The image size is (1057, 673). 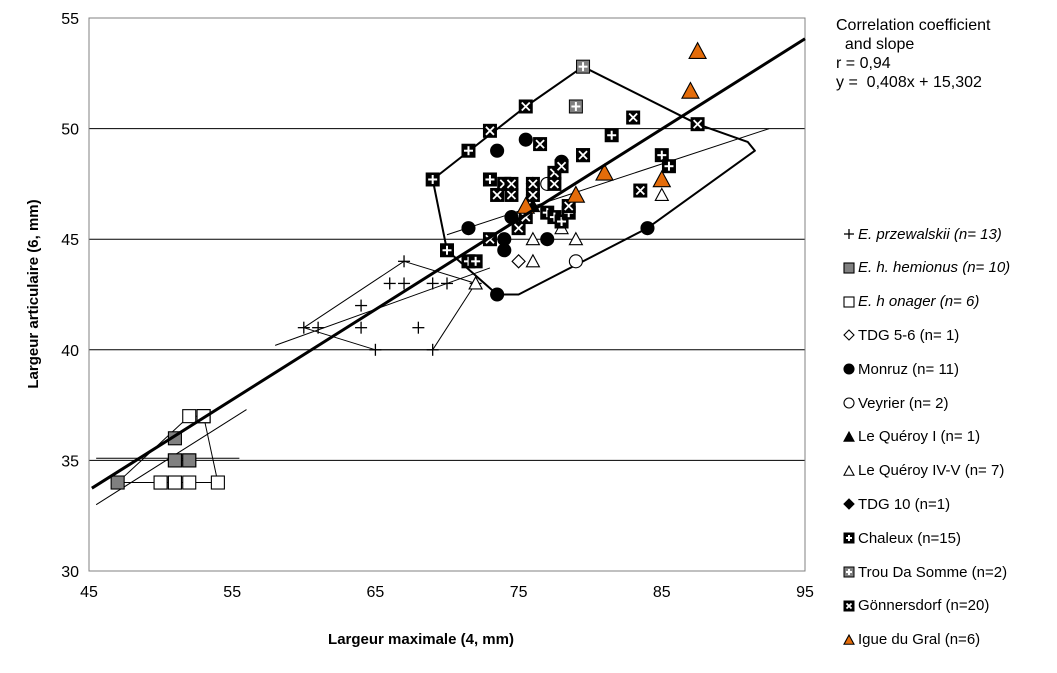 What do you see at coordinates (662, 592) in the screenshot?
I see `x-tick-label: 85` at bounding box center [662, 592].